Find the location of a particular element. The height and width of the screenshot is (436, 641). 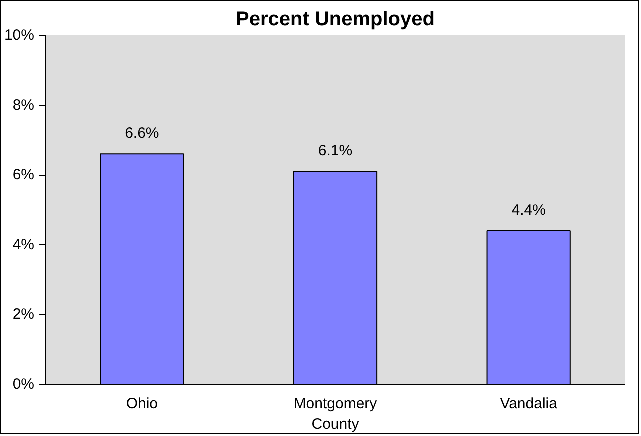

y-tick-label: 6% is located at coordinates (23, 175).